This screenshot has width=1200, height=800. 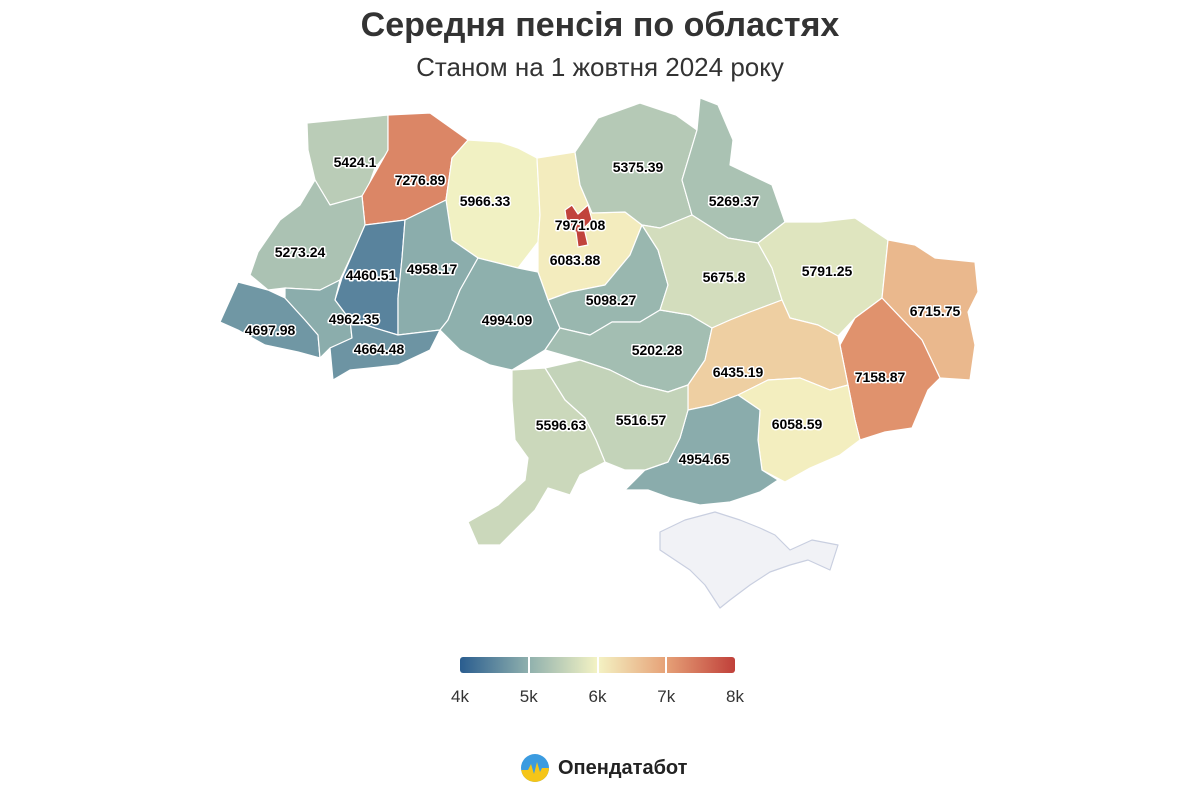 I want to click on map-subtitle: Станом на 1 жовтня 2024 року, so click(x=600, y=67).